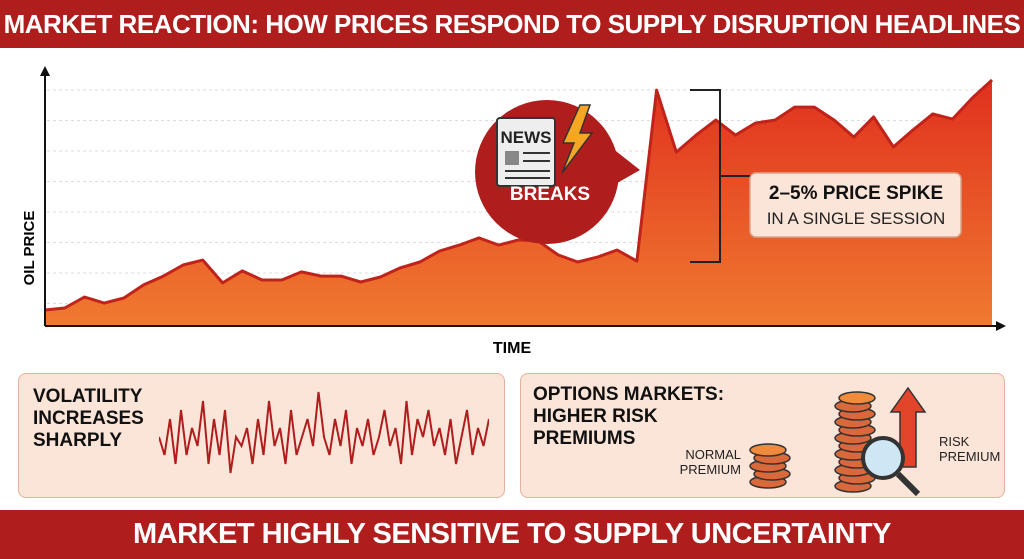 Image resolution: width=1024 pixels, height=559 pixels. I want to click on lightning-icon, so click(577, 139).